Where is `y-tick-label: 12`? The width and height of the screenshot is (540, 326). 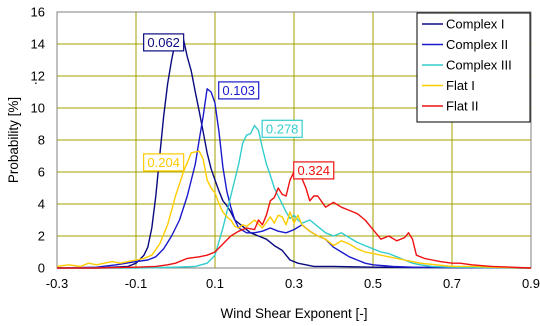 y-tick-label: 12 is located at coordinates (38, 76).